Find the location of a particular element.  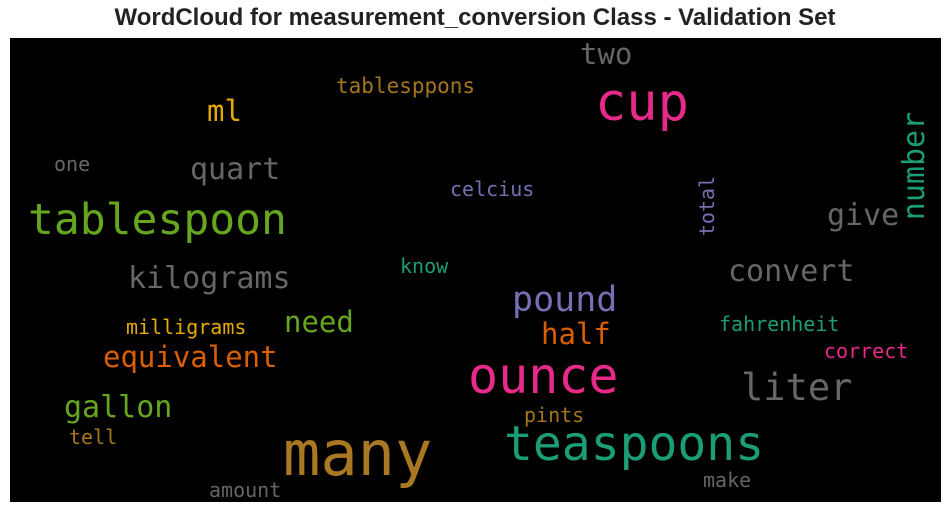

word-know: know is located at coordinates (424, 266).